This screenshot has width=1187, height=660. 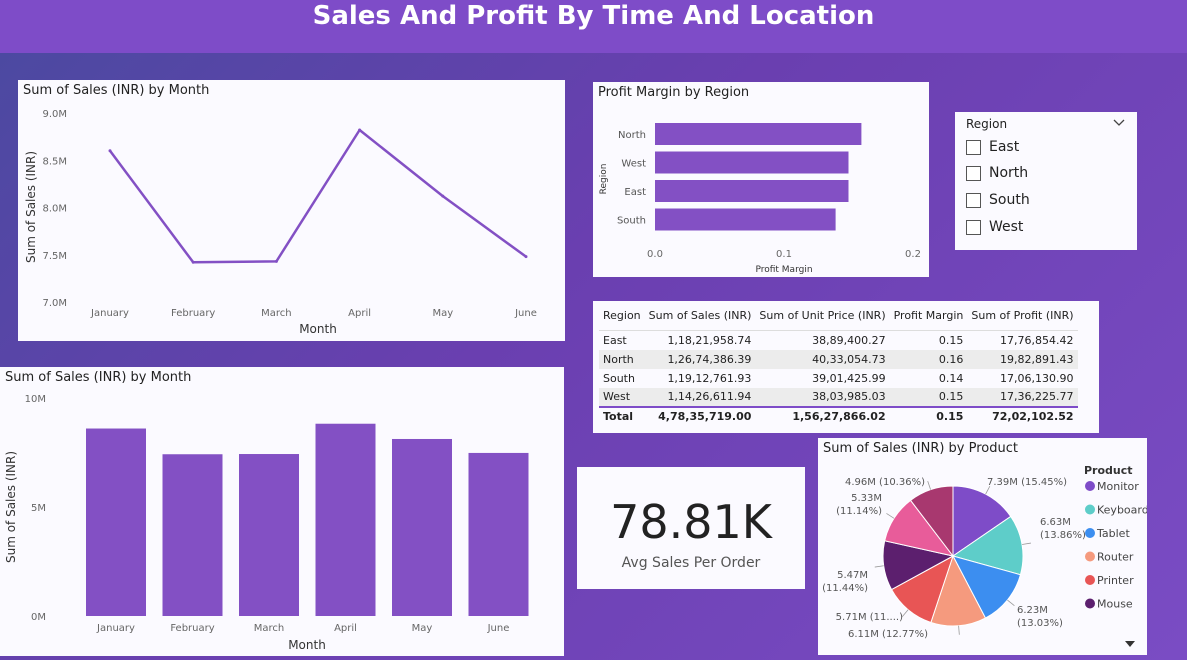 I want to click on x-tick-label: March, so click(x=276, y=313).